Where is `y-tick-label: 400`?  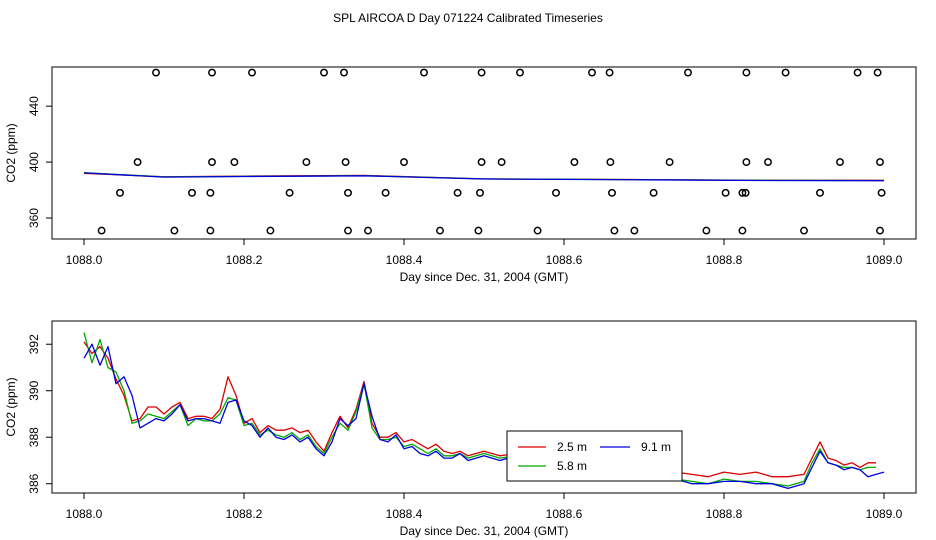 y-tick-label: 400 is located at coordinates (34, 162).